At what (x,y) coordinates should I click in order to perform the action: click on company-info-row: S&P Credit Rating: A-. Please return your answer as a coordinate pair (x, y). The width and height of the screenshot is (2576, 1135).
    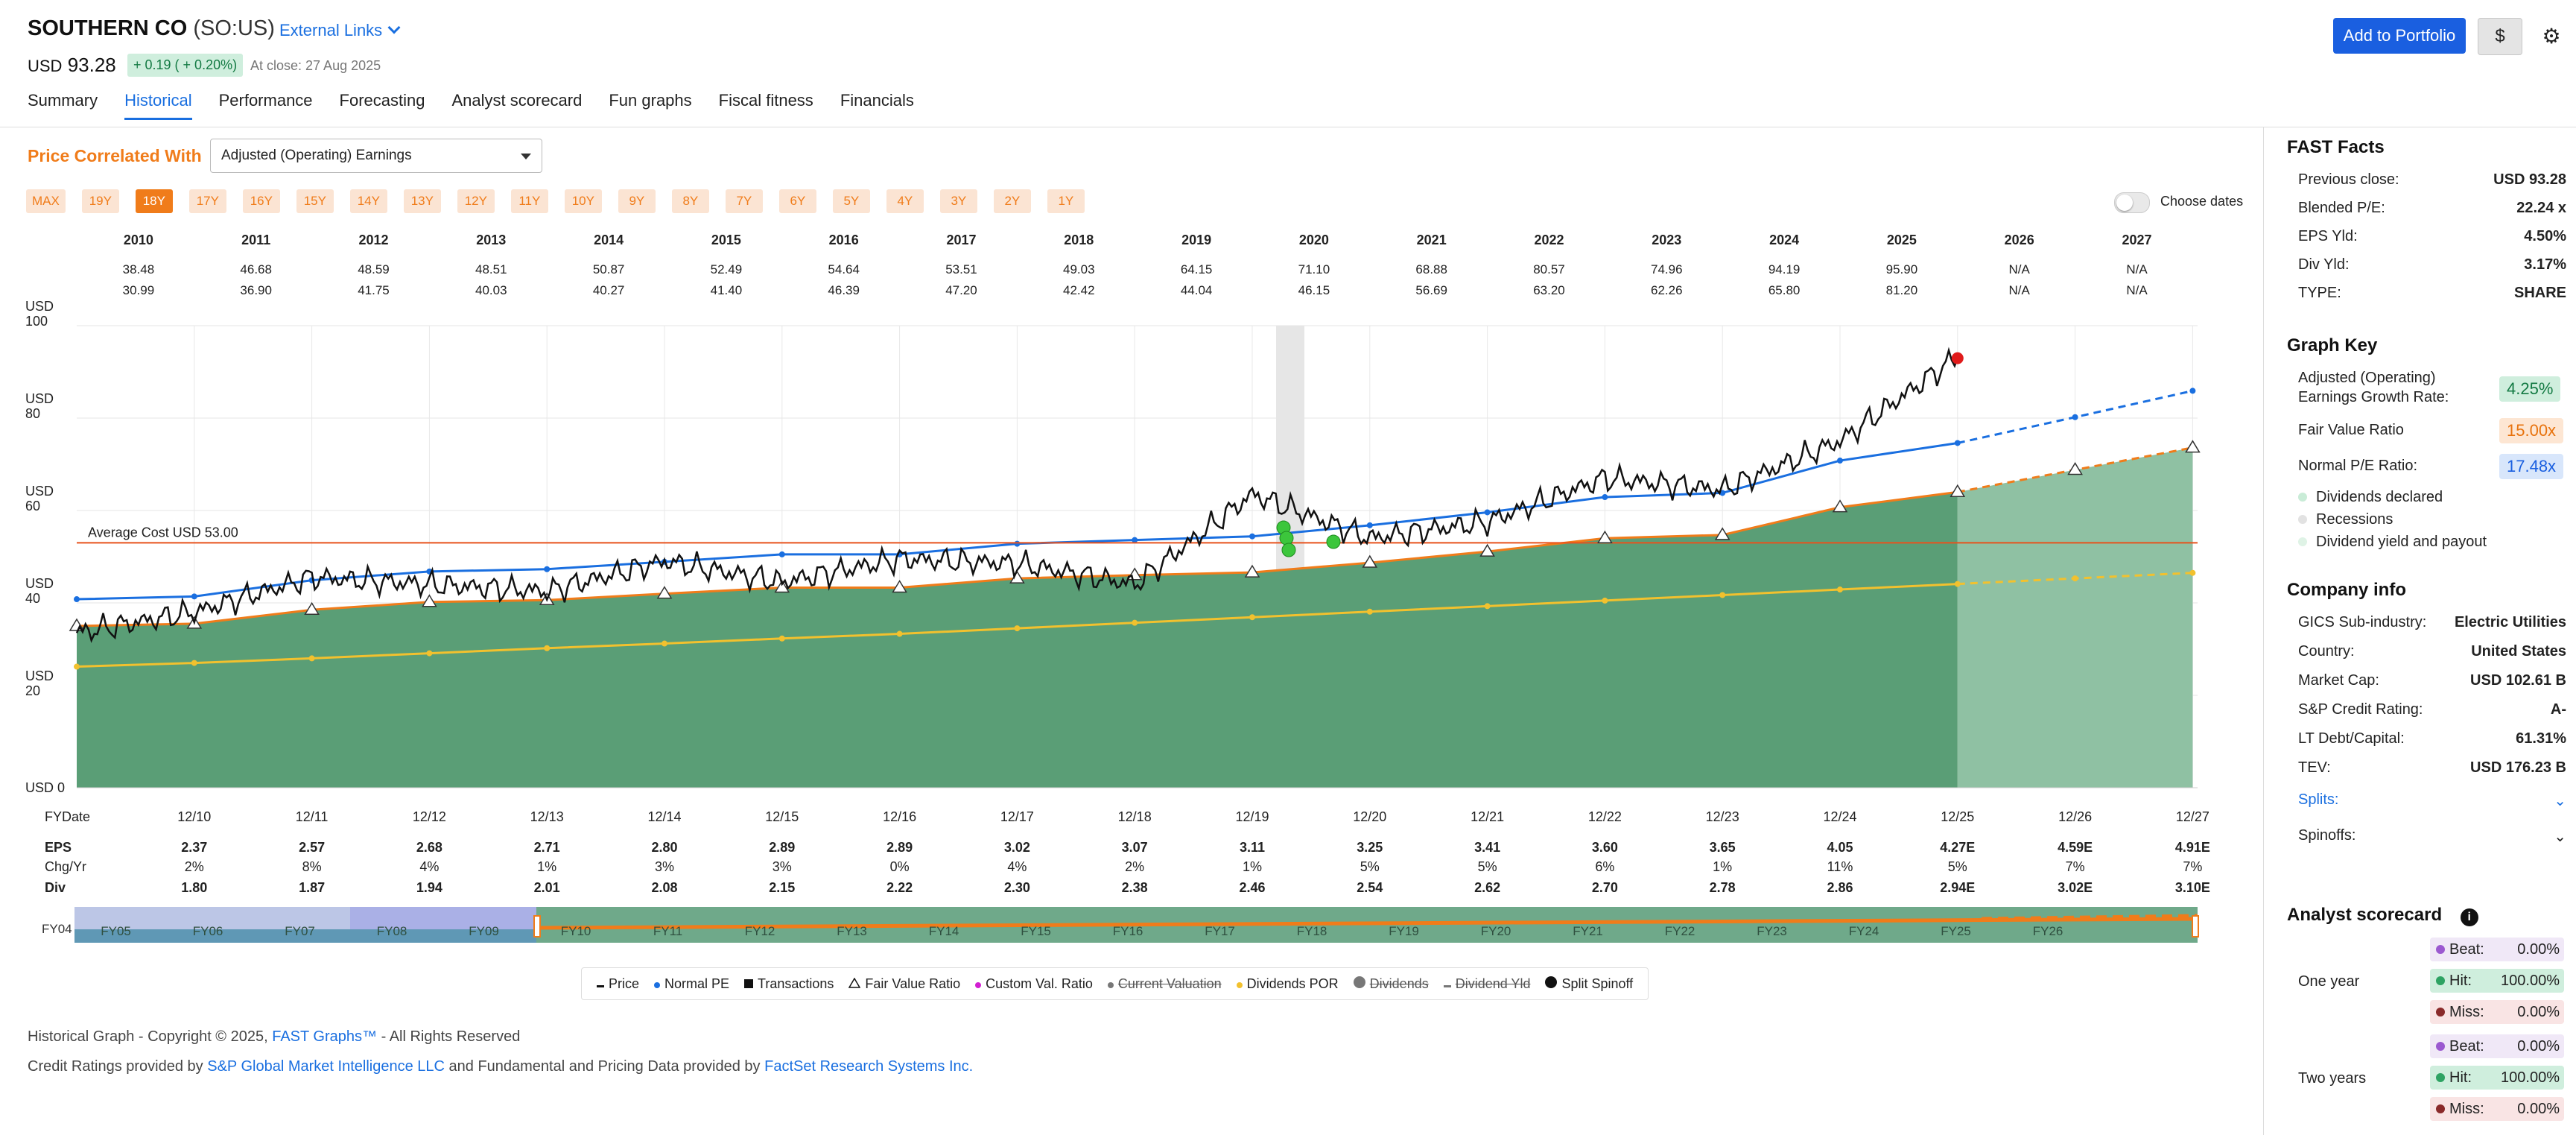
    Looking at the image, I should click on (2432, 710).